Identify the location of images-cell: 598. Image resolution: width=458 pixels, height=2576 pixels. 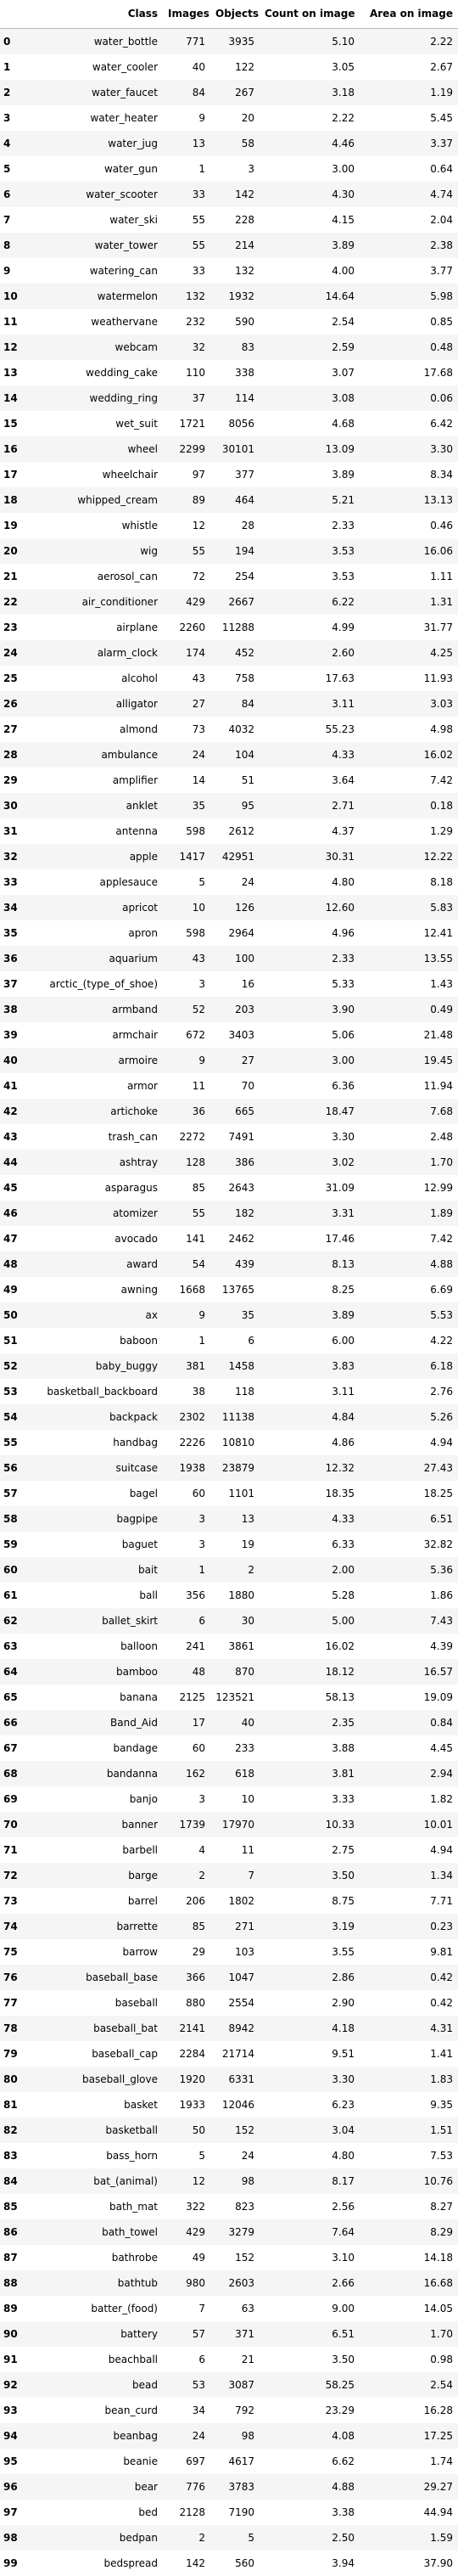
(186, 933).